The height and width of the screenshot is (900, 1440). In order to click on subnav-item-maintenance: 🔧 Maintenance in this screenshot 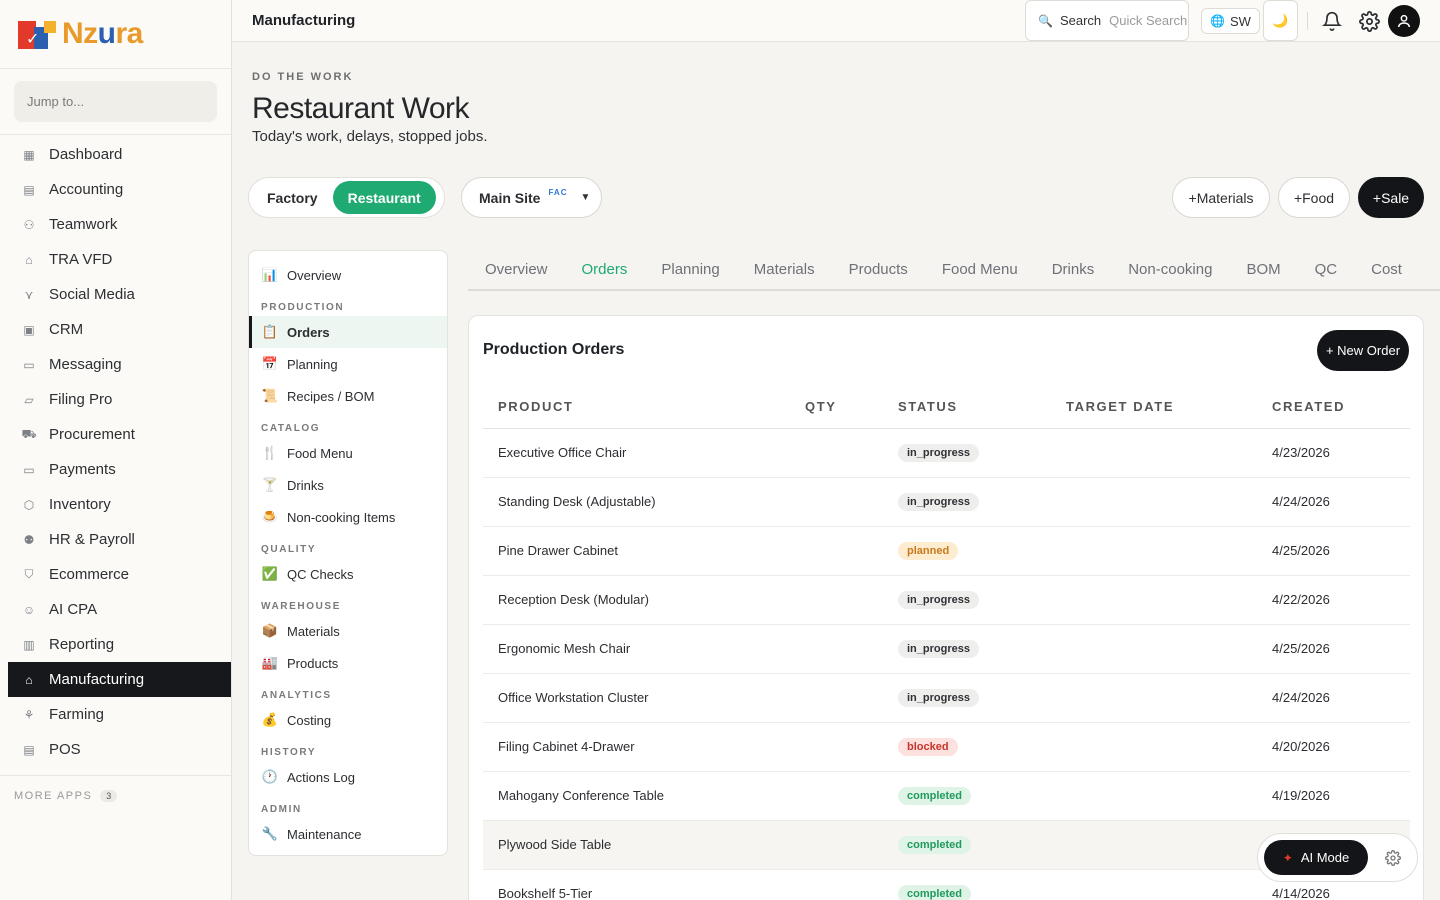, I will do `click(348, 834)`.